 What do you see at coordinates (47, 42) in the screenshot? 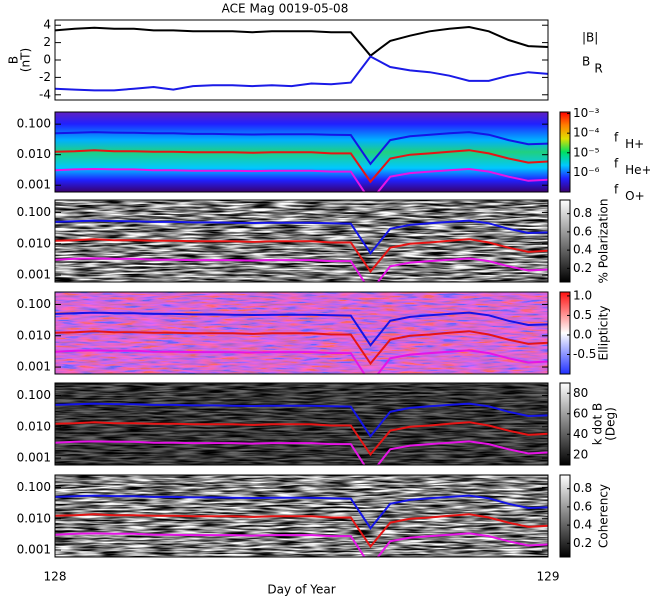
I see `y-tick-label: 2` at bounding box center [47, 42].